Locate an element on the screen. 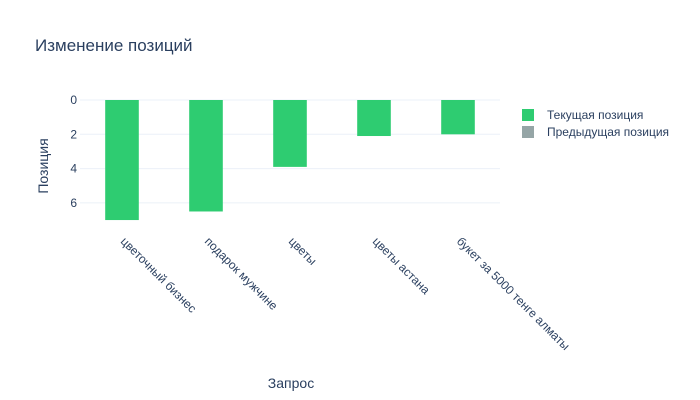 The height and width of the screenshot is (400, 700). x-tick-label: цветы is located at coordinates (303, 251).